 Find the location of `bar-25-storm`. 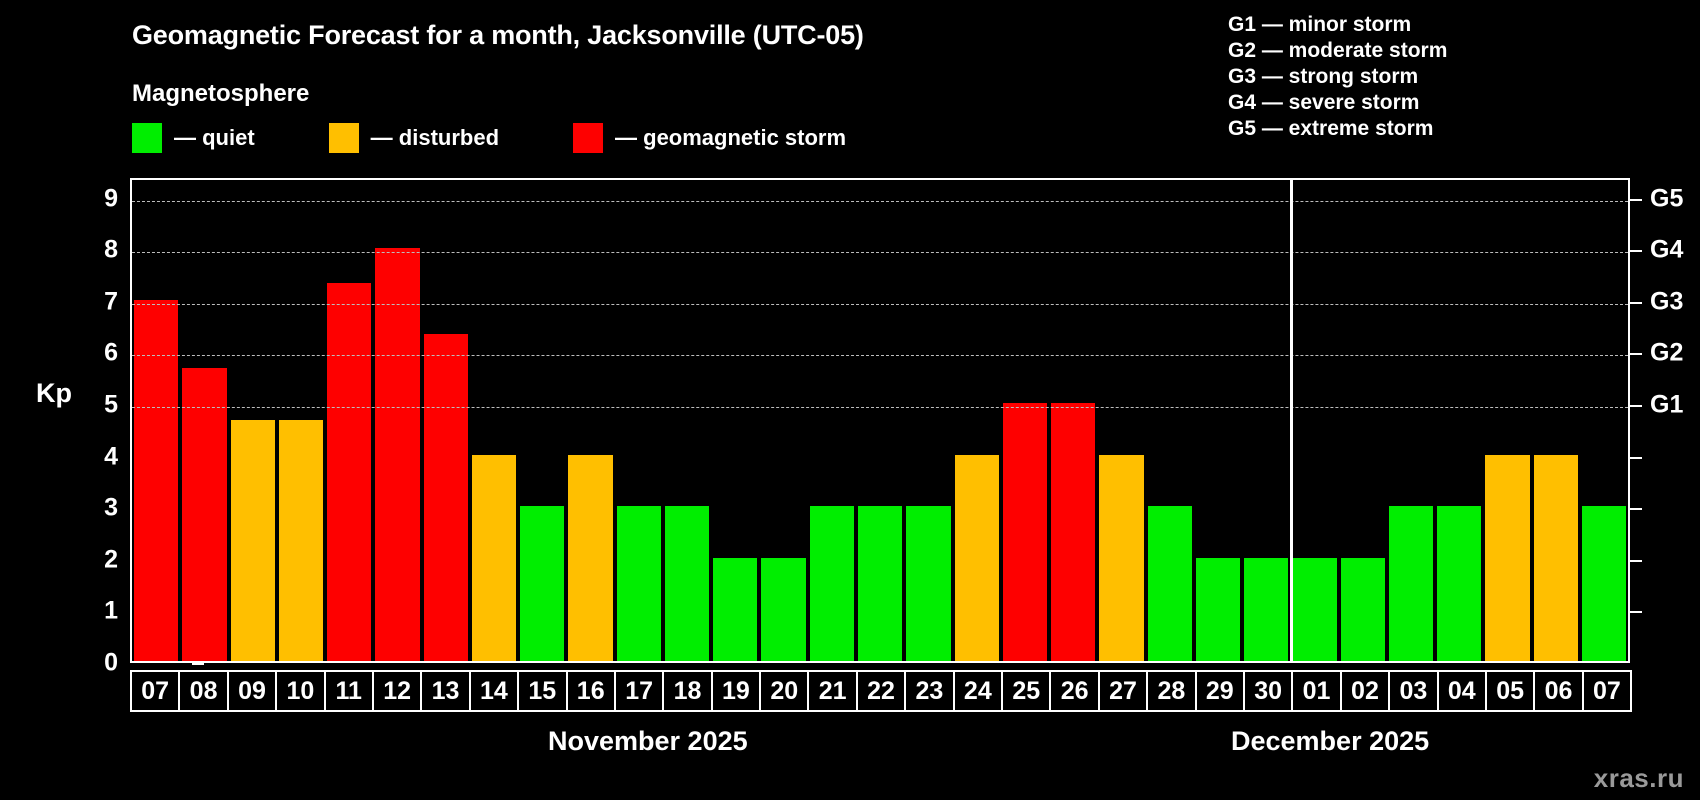

bar-25-storm is located at coordinates (1025, 532).